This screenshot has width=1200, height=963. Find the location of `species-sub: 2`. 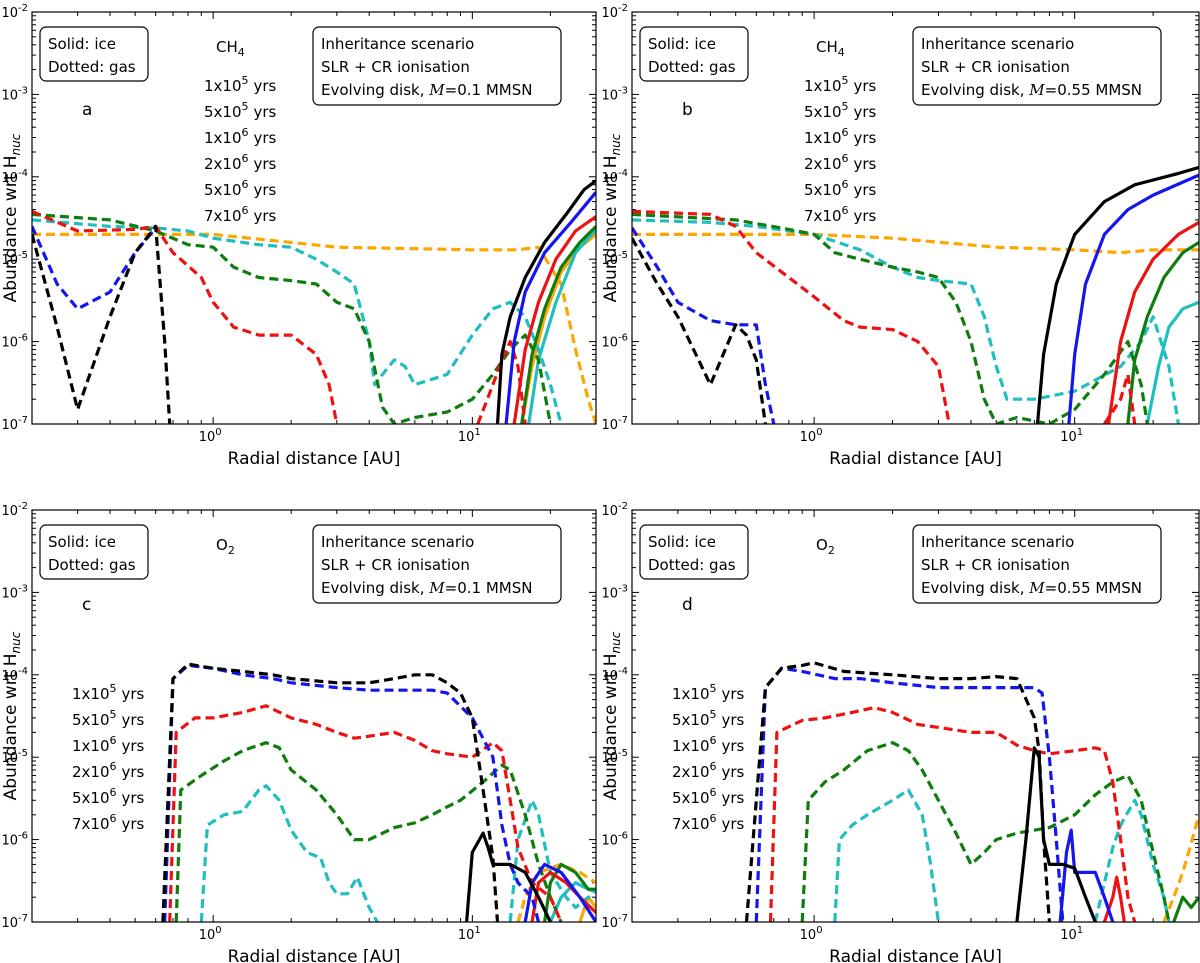

species-sub: 2 is located at coordinates (831, 550).